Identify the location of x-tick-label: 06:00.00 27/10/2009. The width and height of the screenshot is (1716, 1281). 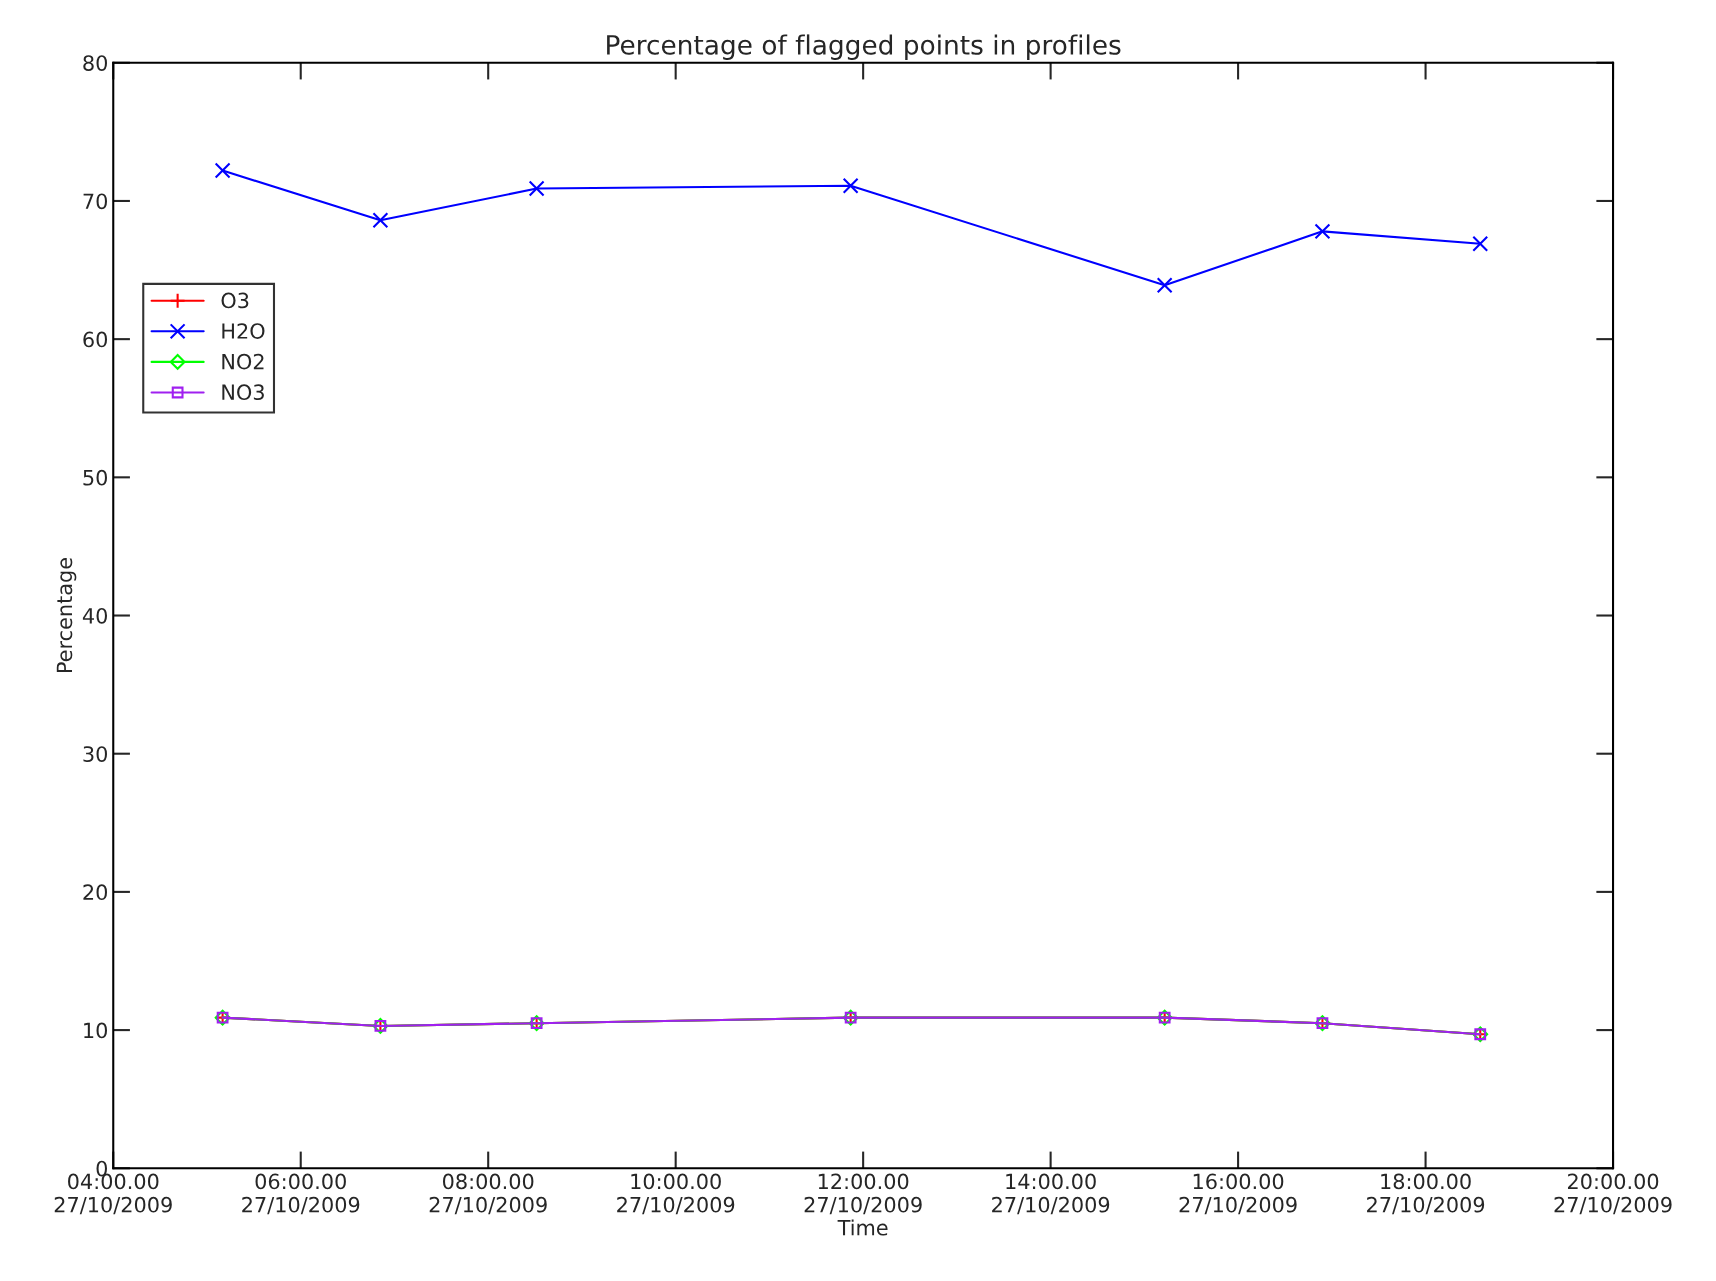
(301, 1194).